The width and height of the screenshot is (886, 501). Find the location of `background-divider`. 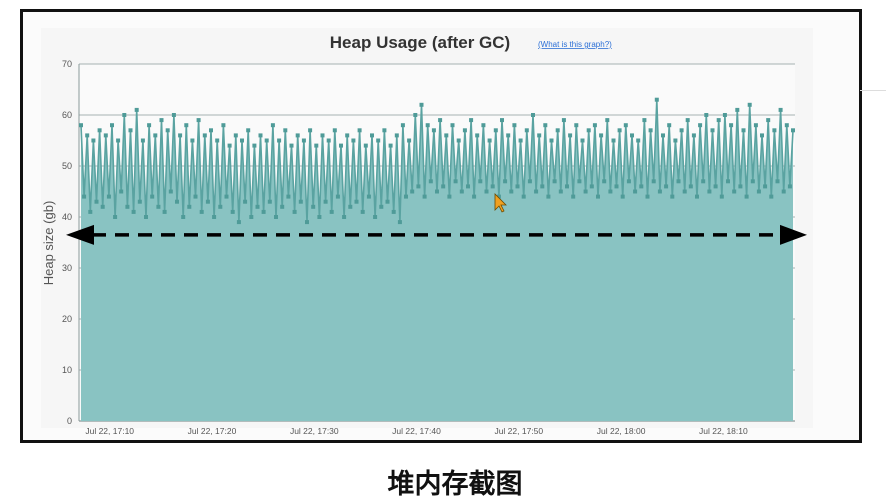

background-divider is located at coordinates (873, 90).